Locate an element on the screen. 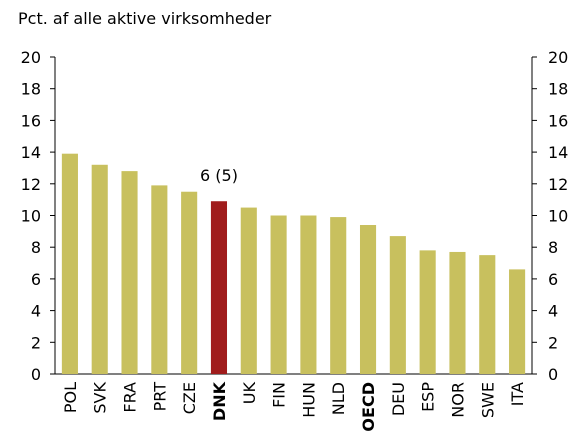  y2-tick-label: 8 is located at coordinates (553, 247).